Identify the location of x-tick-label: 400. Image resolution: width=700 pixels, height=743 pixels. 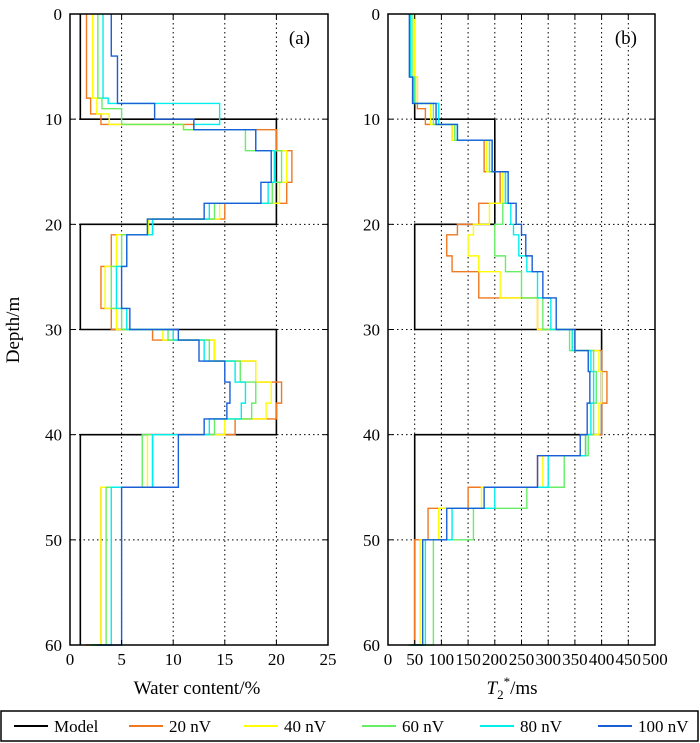
(602, 659).